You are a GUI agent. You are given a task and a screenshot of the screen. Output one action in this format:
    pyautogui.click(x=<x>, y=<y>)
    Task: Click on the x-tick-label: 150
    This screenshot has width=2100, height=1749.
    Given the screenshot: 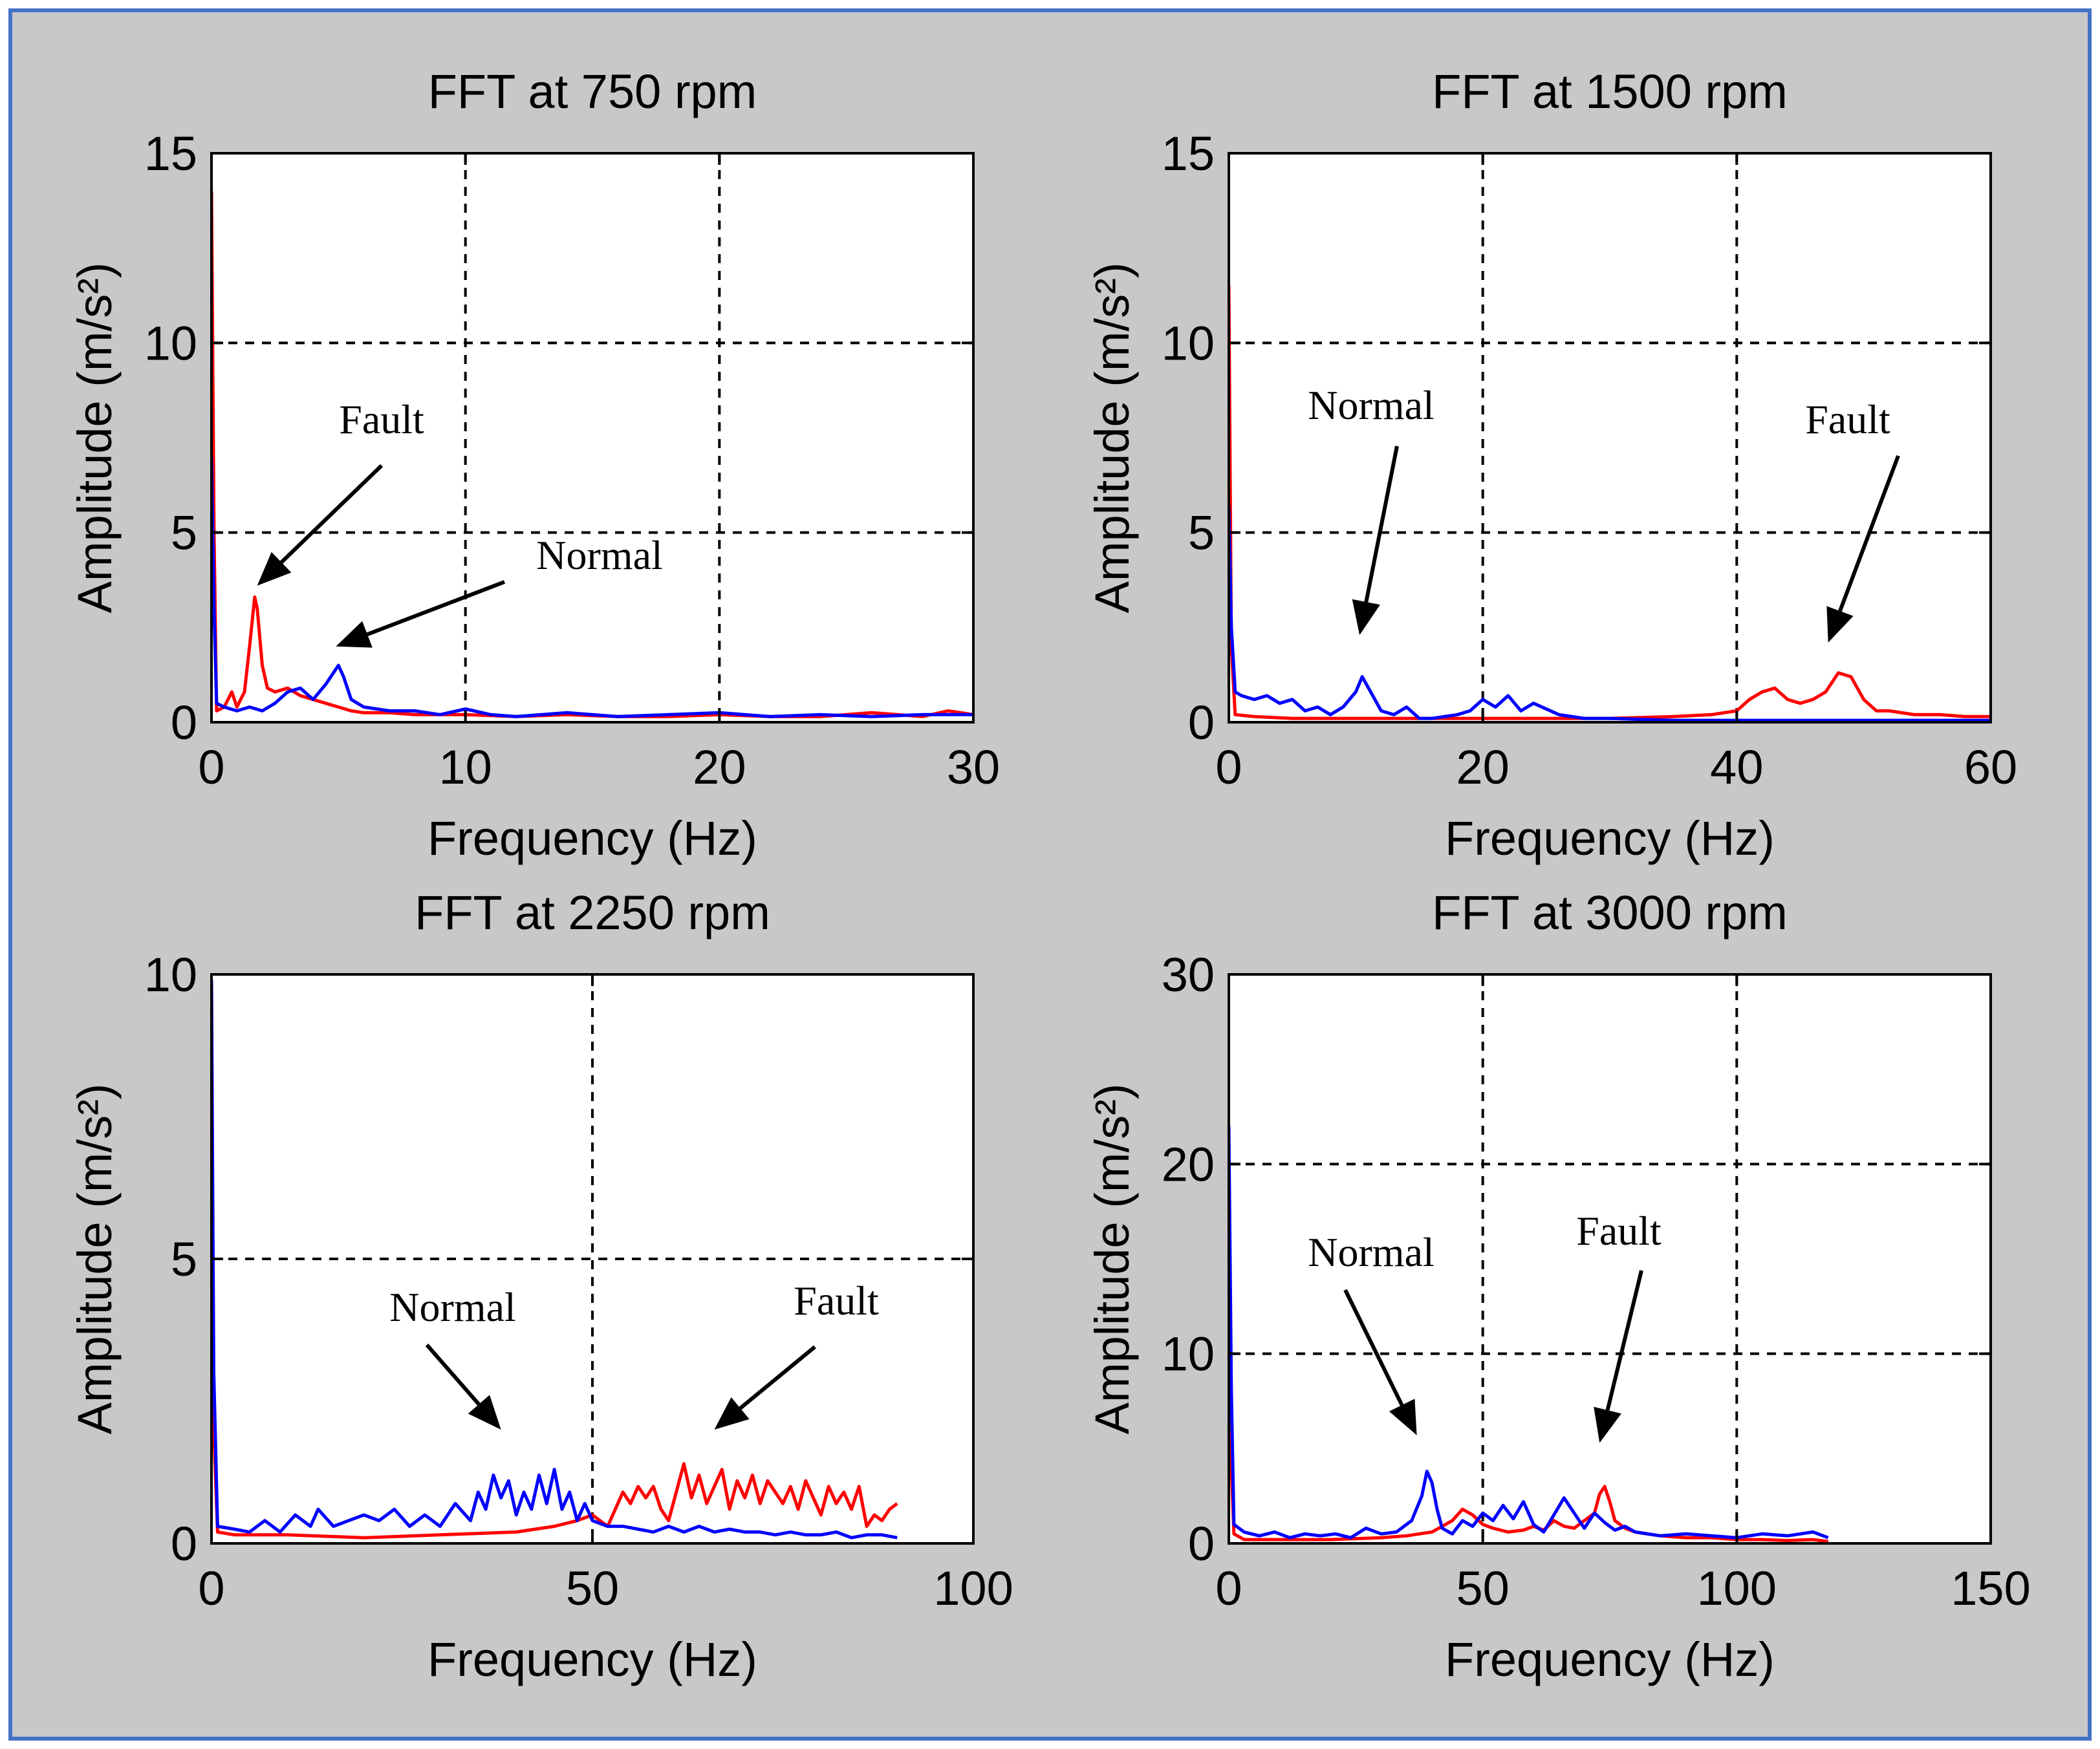 What is the action you would take?
    pyautogui.click(x=1990, y=1588)
    